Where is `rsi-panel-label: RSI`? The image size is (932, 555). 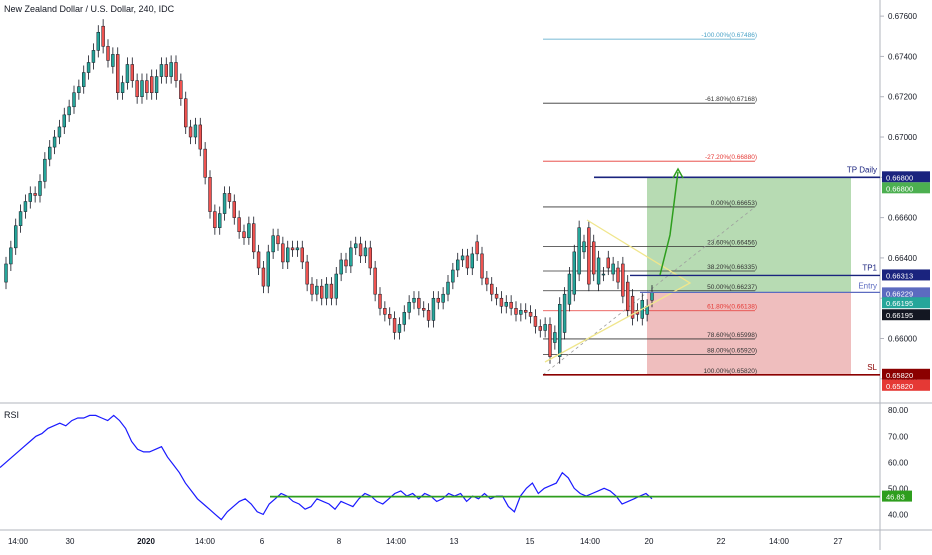 rsi-panel-label: RSI is located at coordinates (12, 415).